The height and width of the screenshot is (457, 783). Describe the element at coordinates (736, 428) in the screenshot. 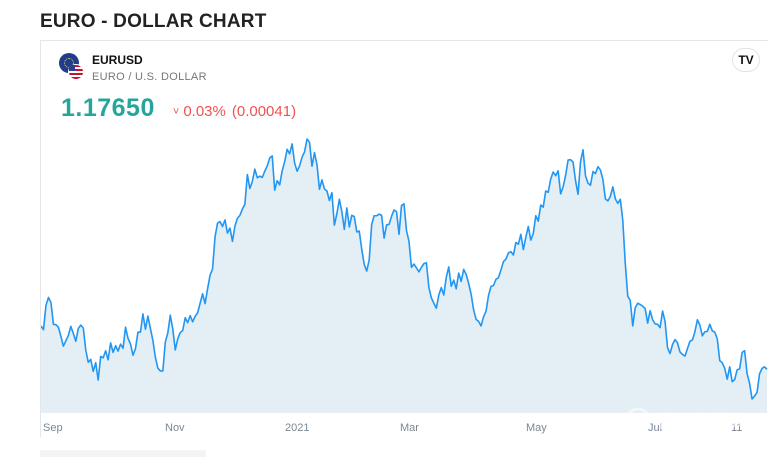

I see `x-tick-label: 11` at that location.